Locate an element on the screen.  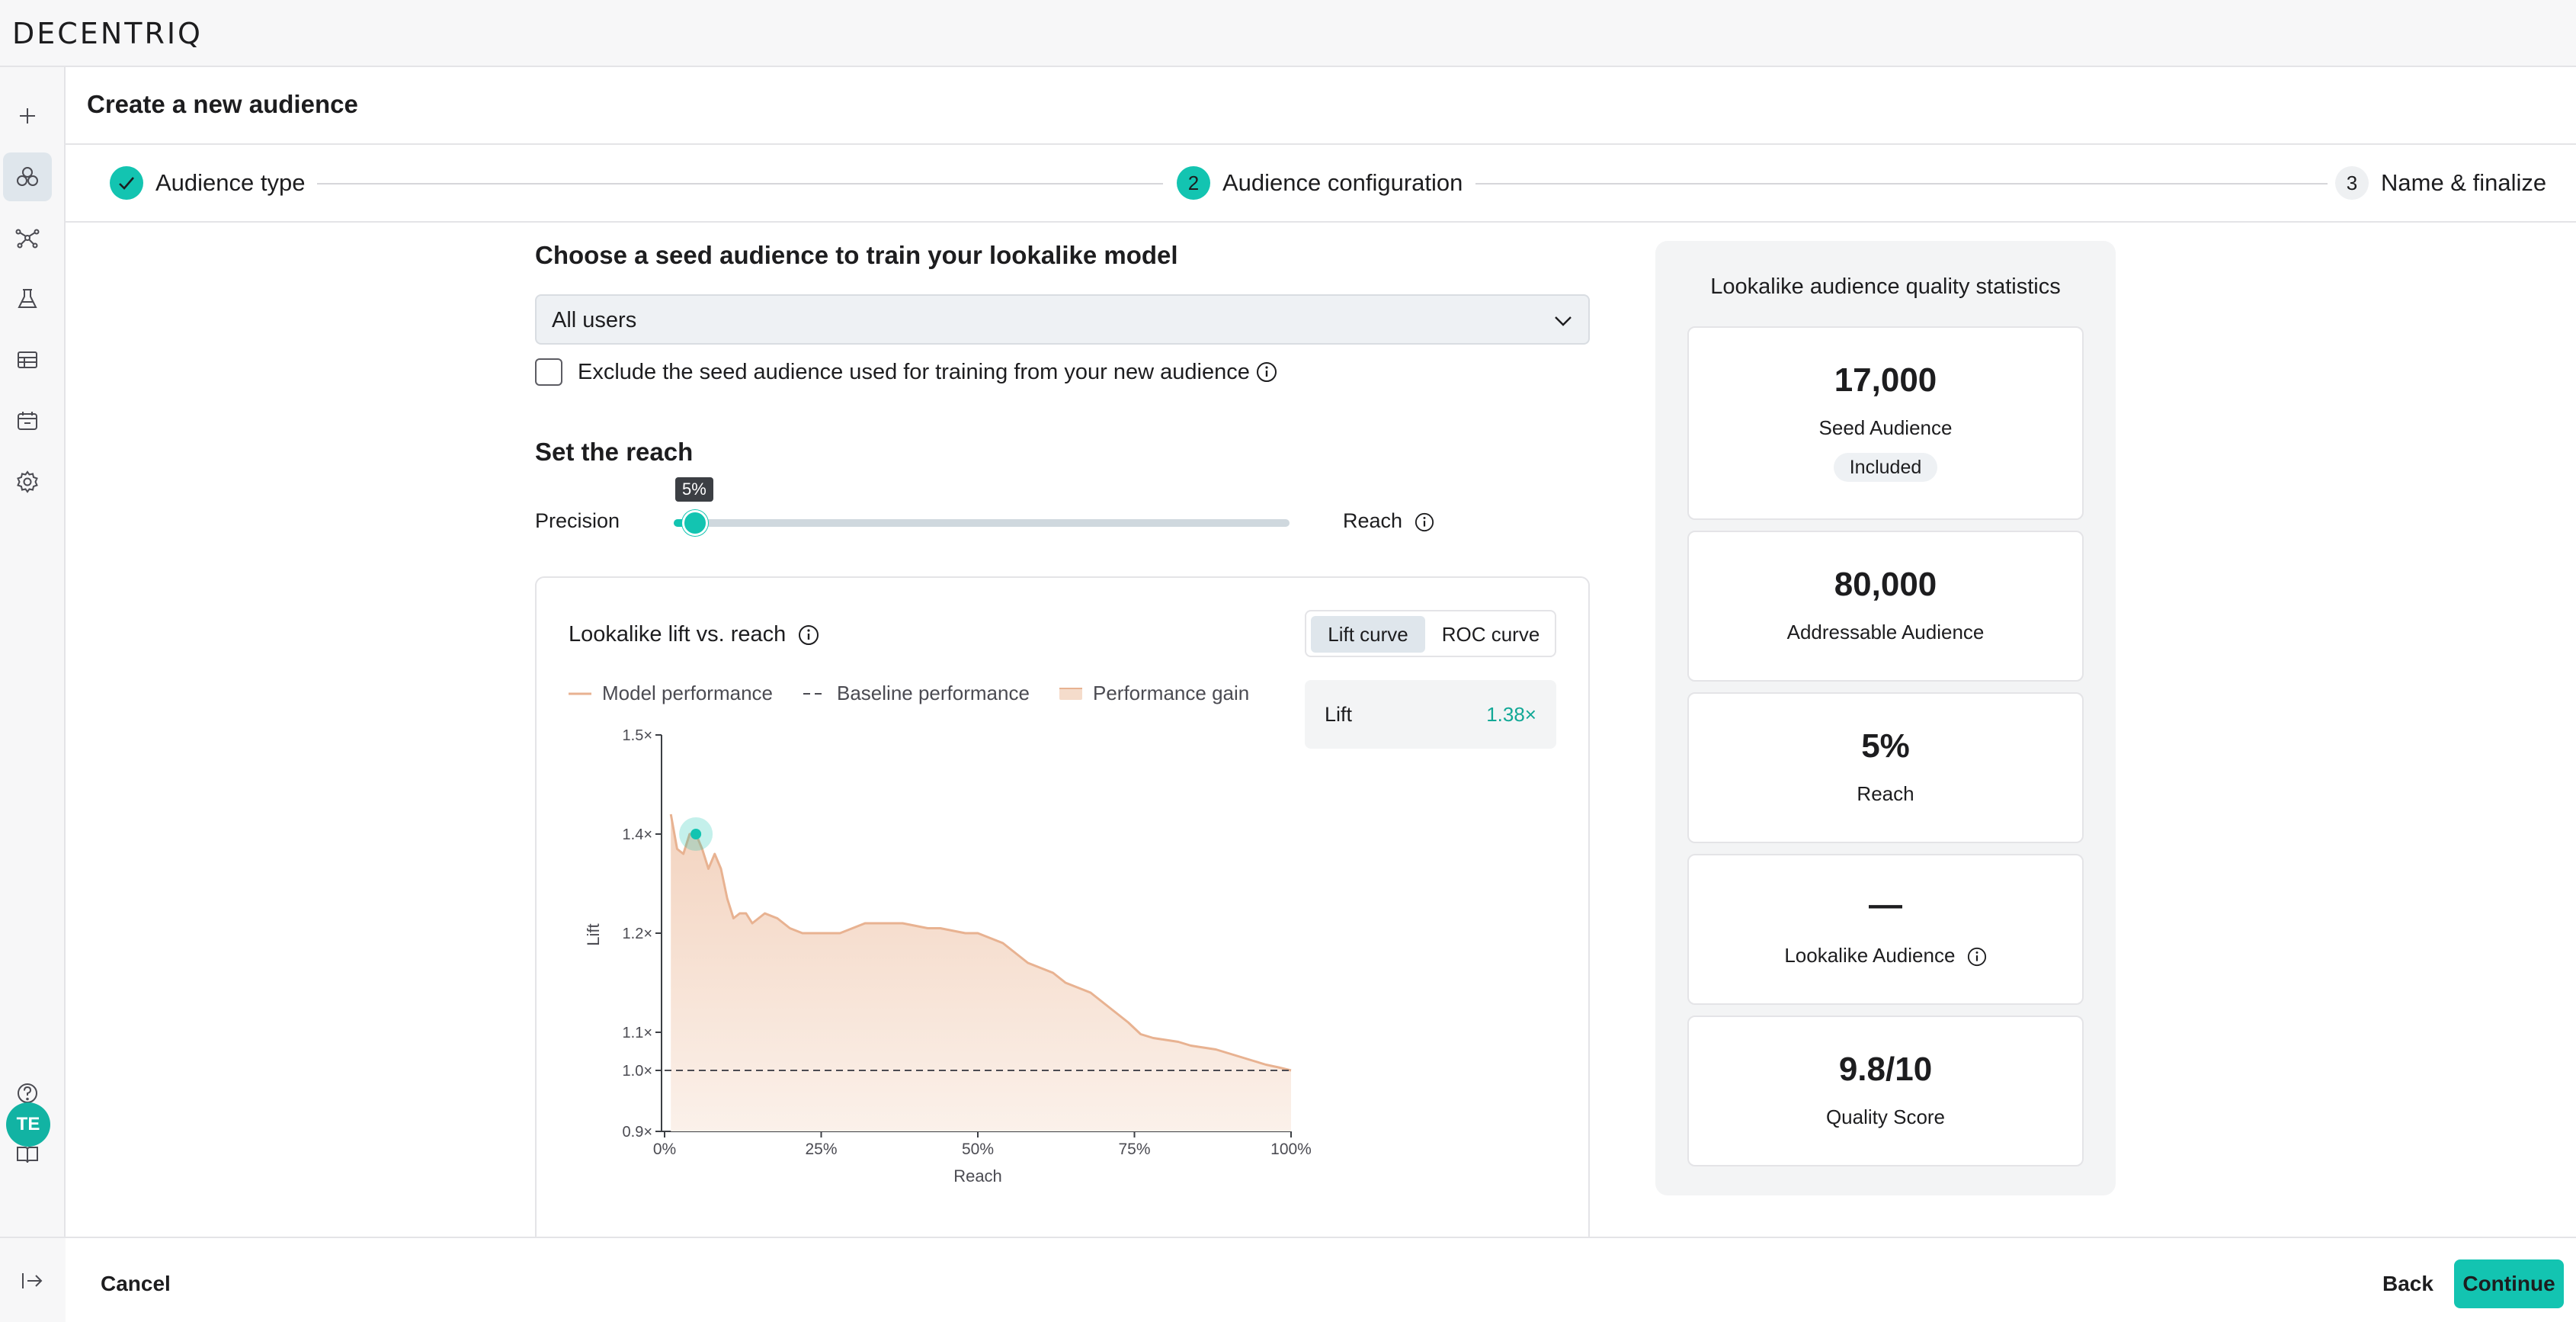
reach-slider is located at coordinates (982, 523).